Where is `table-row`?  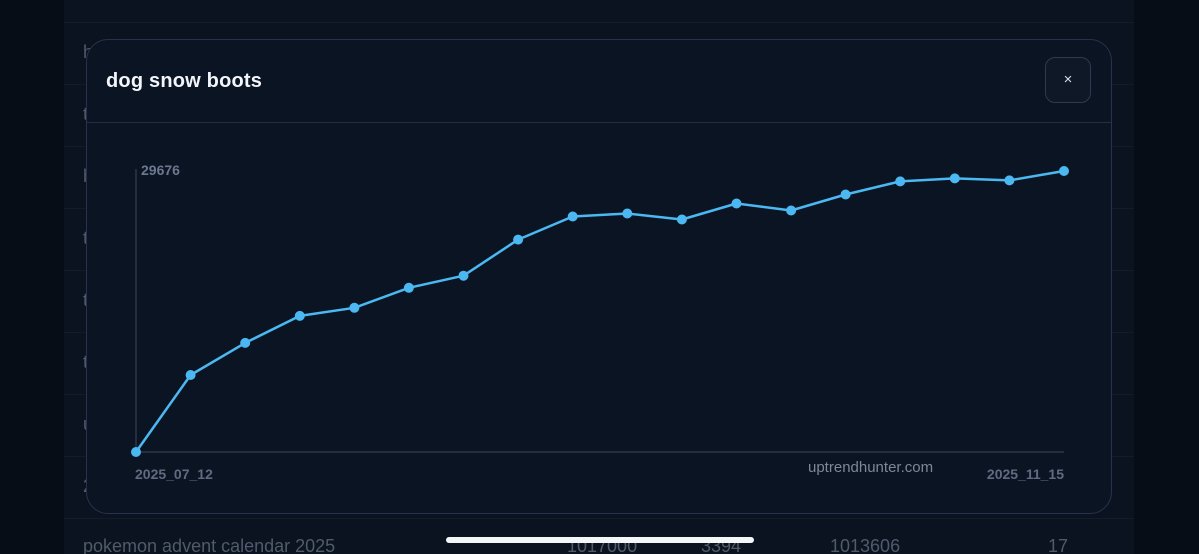 table-row is located at coordinates (599, 518).